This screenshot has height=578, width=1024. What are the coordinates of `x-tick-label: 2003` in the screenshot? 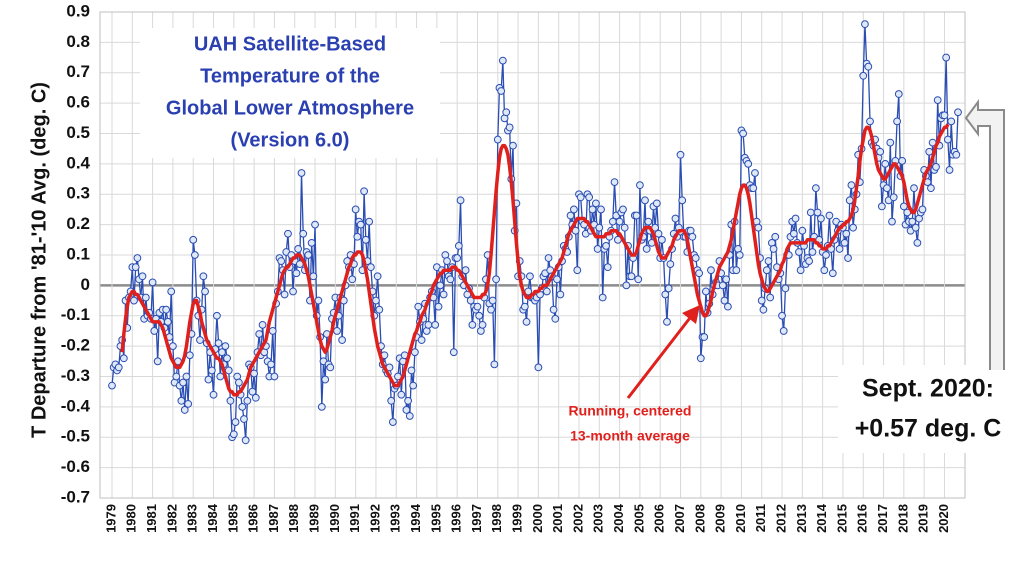 It's located at (598, 518).